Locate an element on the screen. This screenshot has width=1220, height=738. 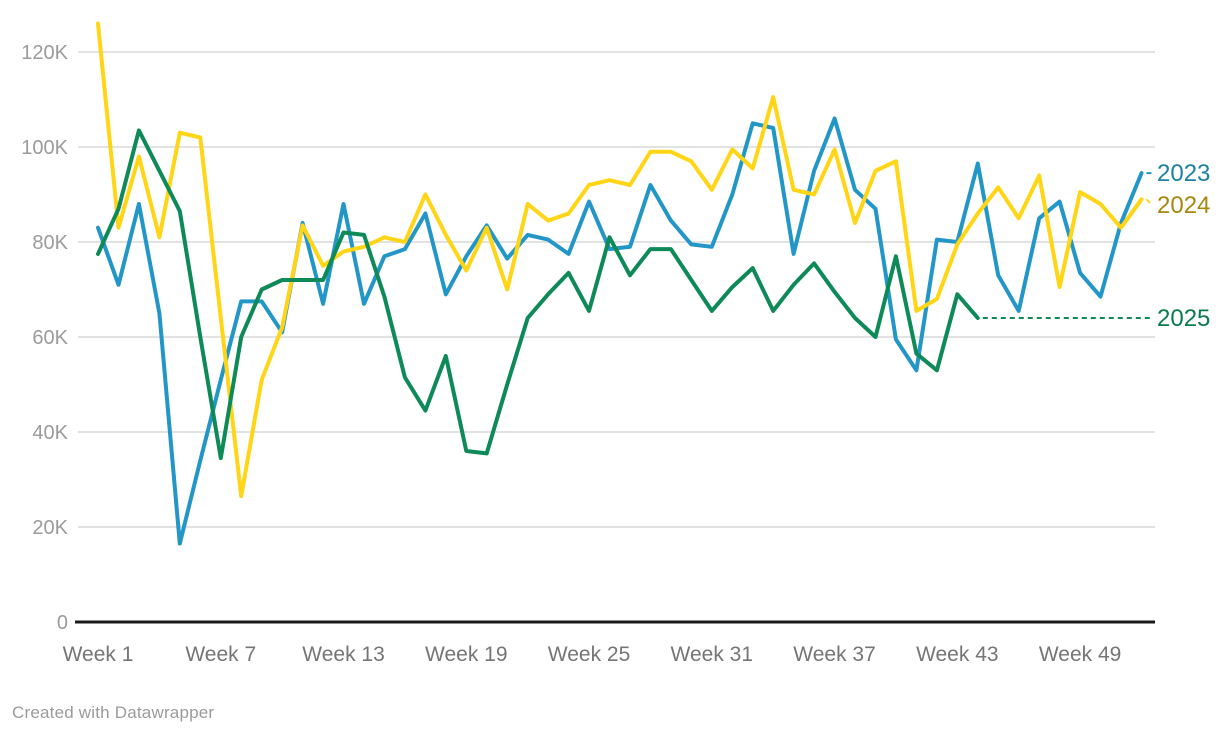
datawrapper-credit-link: Created with Datawrapper is located at coordinates (113, 712).